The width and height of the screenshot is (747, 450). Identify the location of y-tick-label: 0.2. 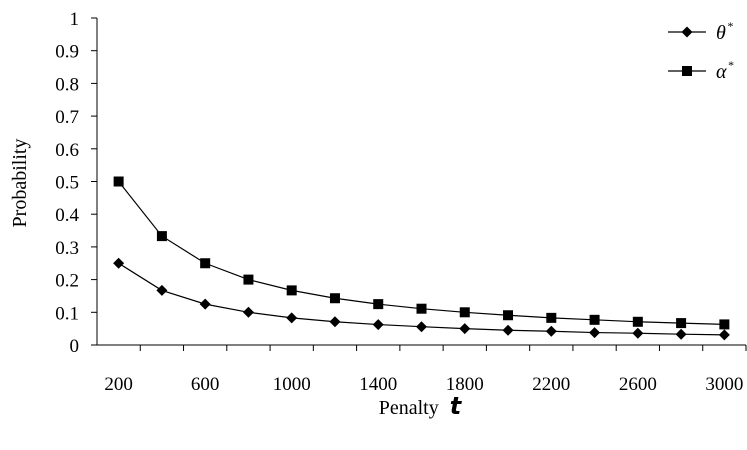
(67, 281).